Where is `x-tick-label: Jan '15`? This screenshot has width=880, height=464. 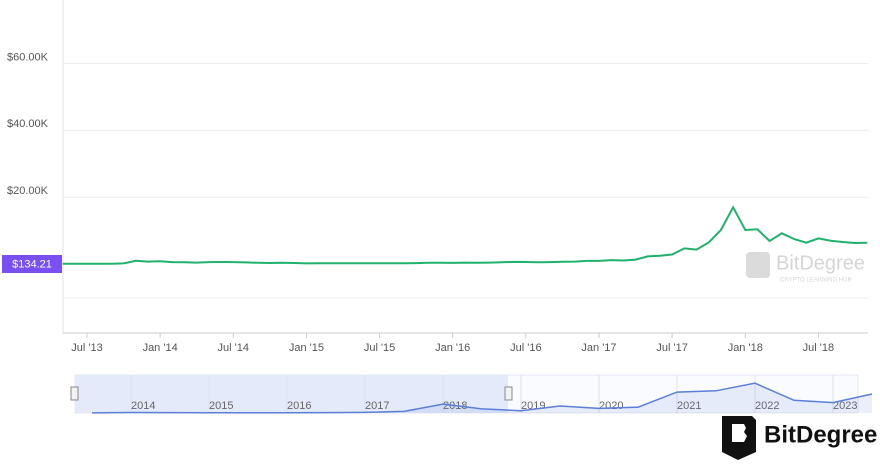
x-tick-label: Jan '15 is located at coordinates (306, 348).